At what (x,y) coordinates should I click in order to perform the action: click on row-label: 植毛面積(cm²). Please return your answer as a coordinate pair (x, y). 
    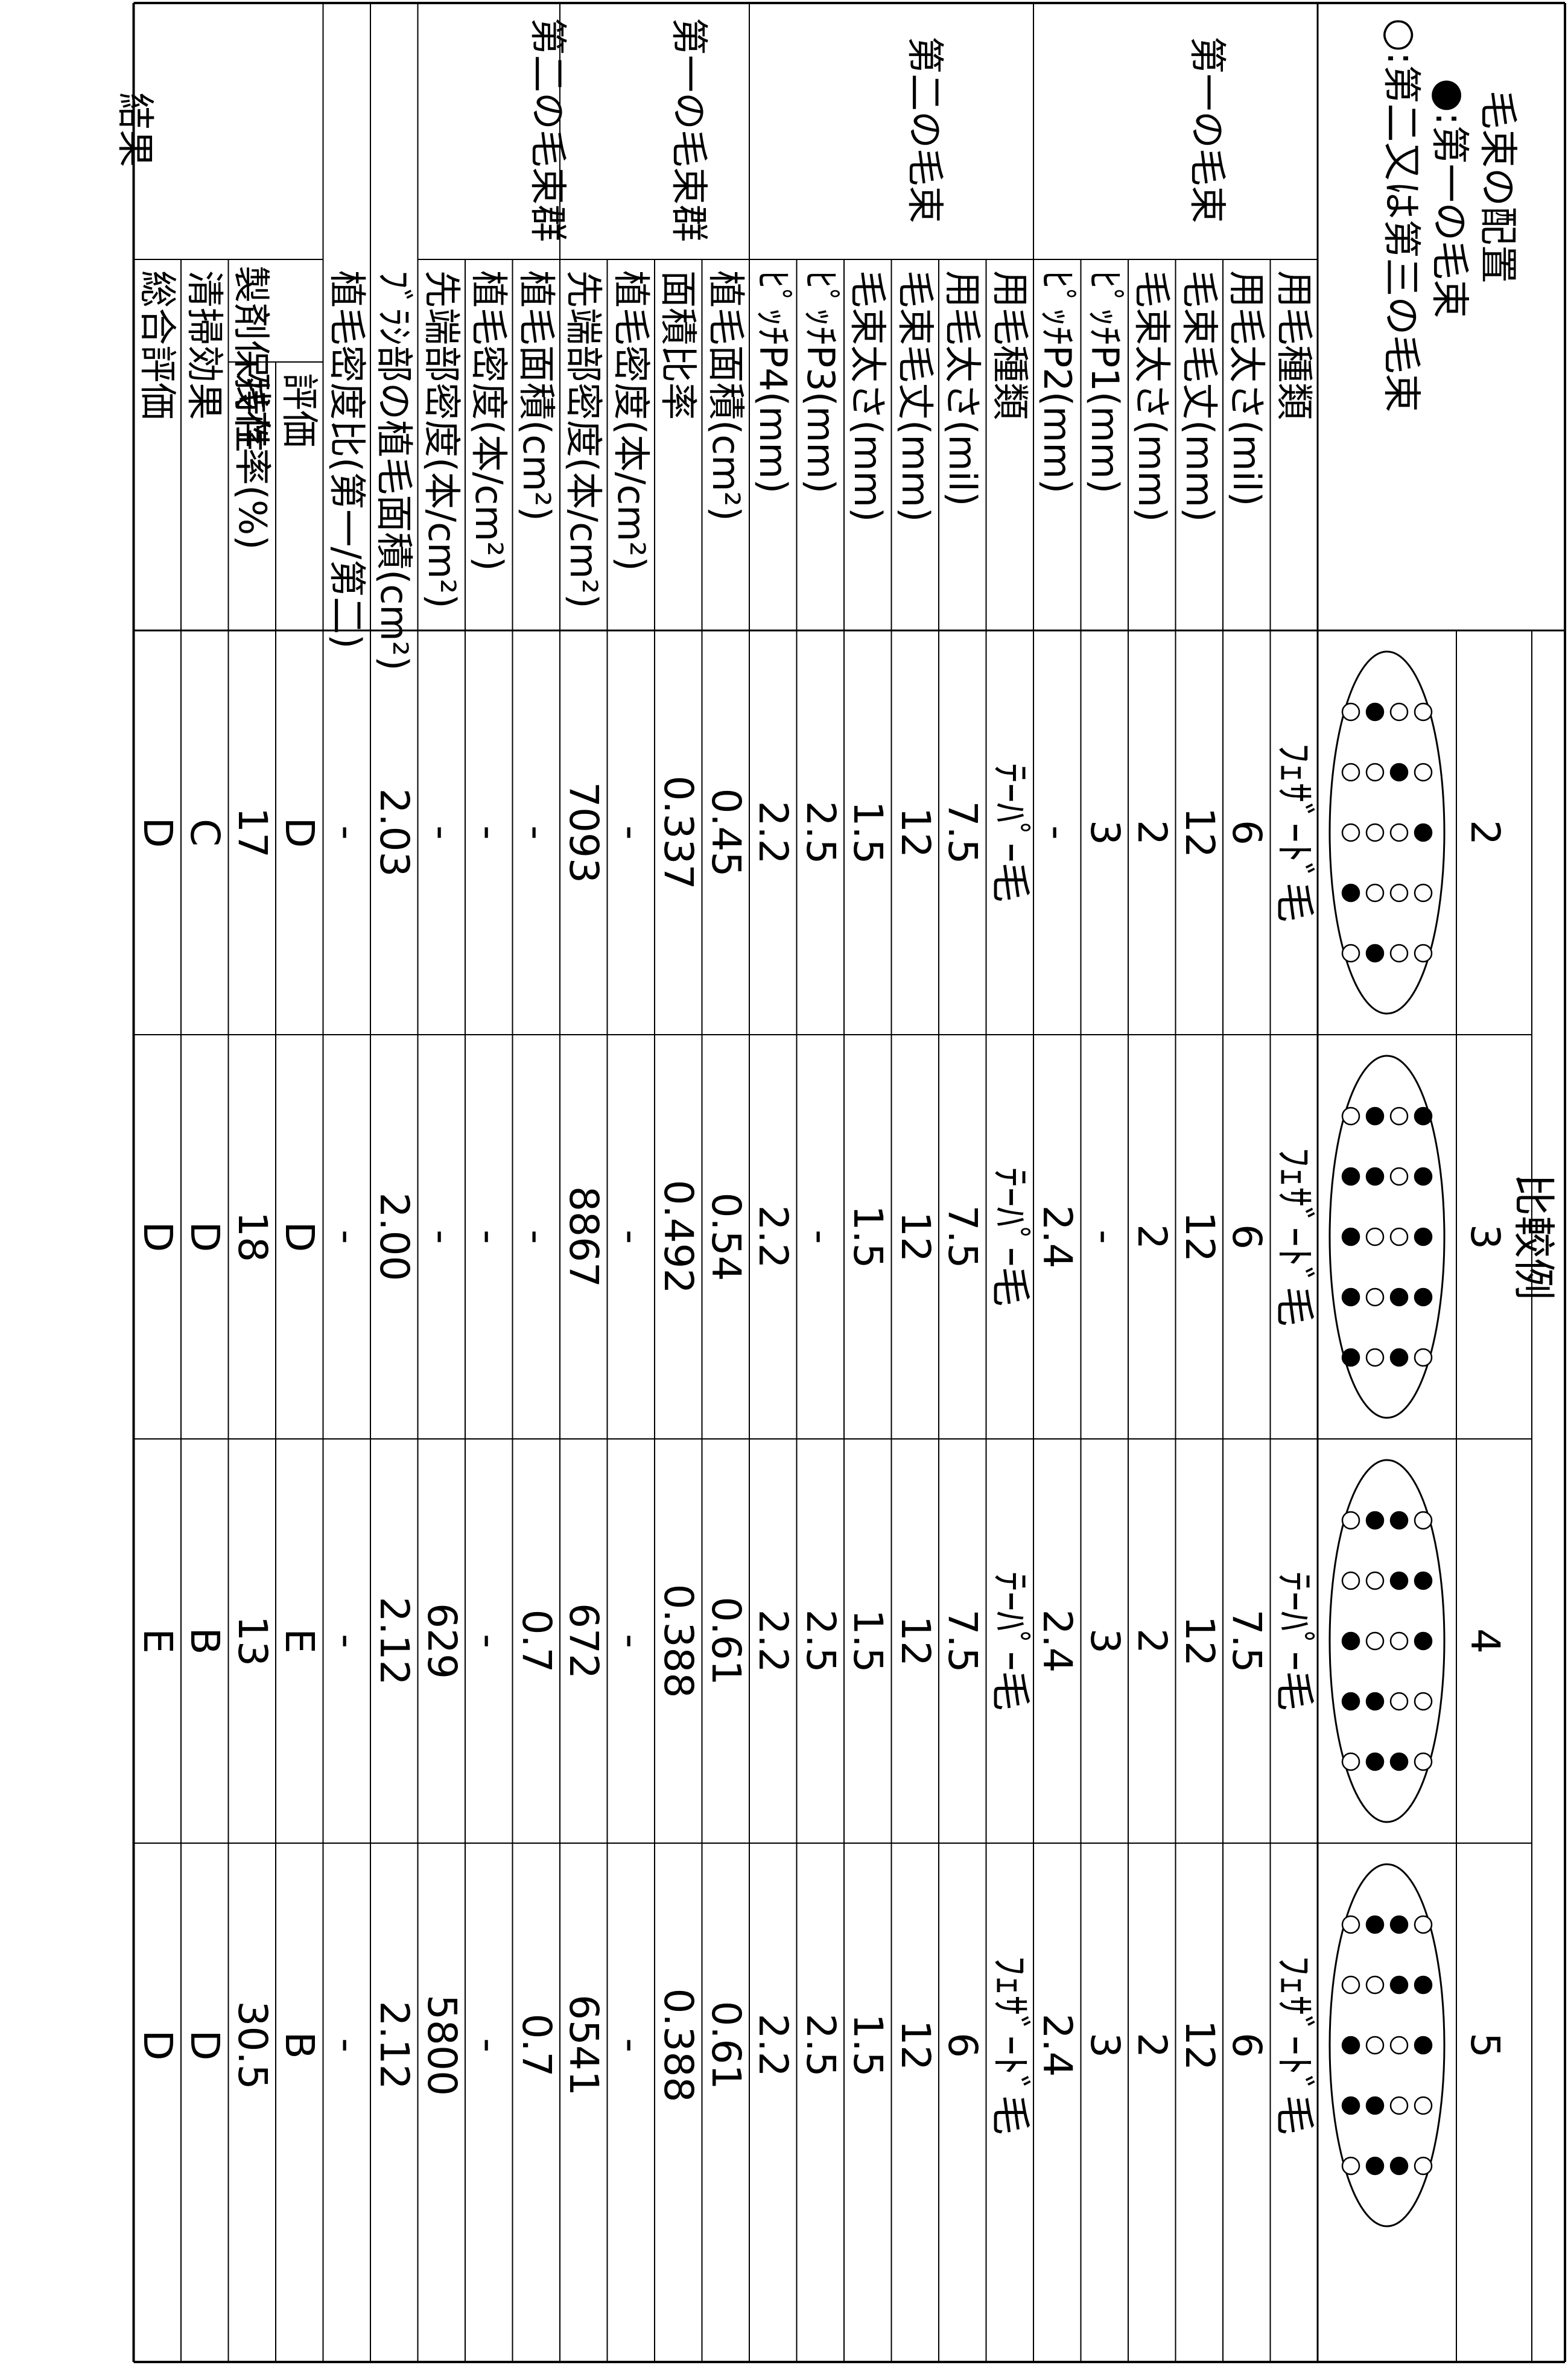
    Looking at the image, I should click on (536, 396).